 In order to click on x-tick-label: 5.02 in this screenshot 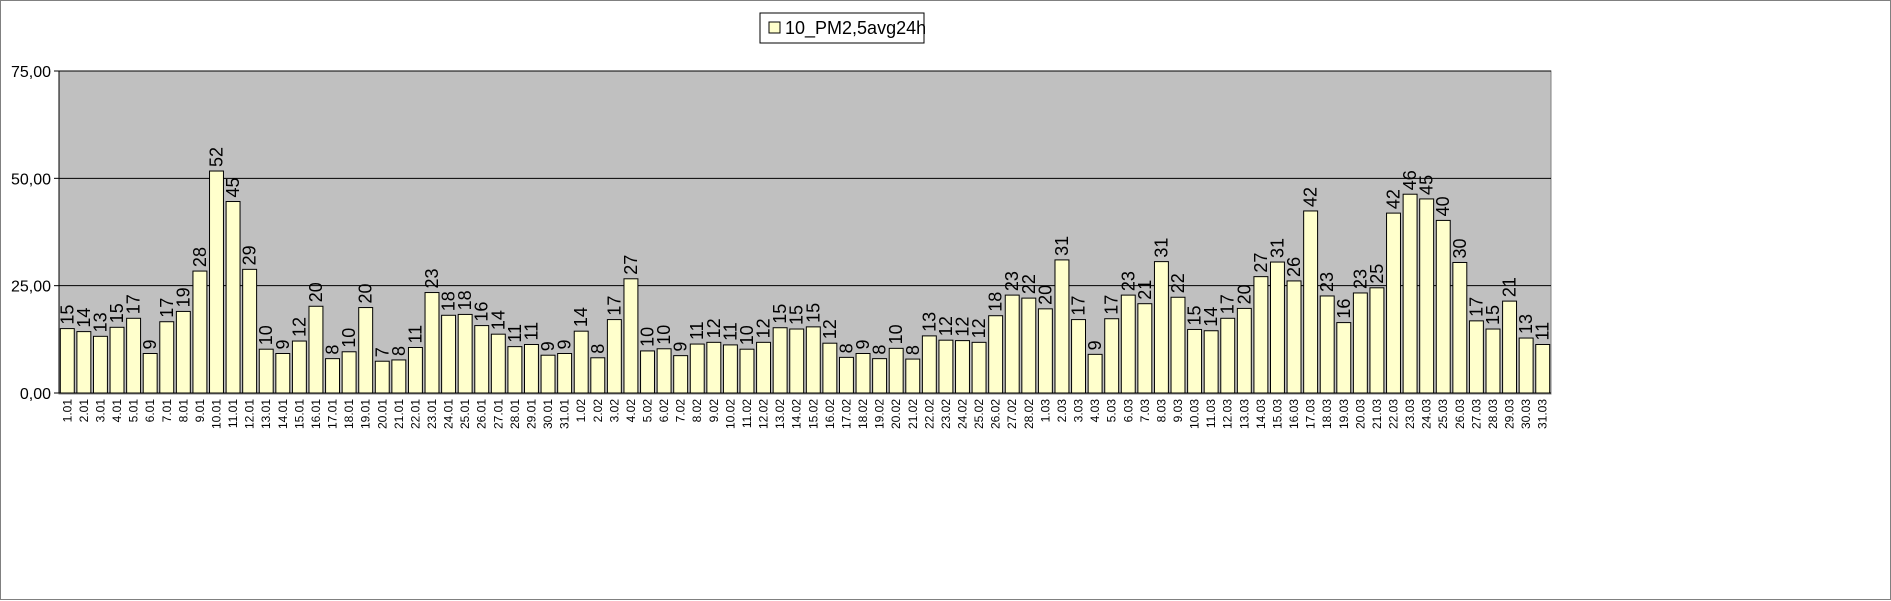, I will do `click(648, 411)`.